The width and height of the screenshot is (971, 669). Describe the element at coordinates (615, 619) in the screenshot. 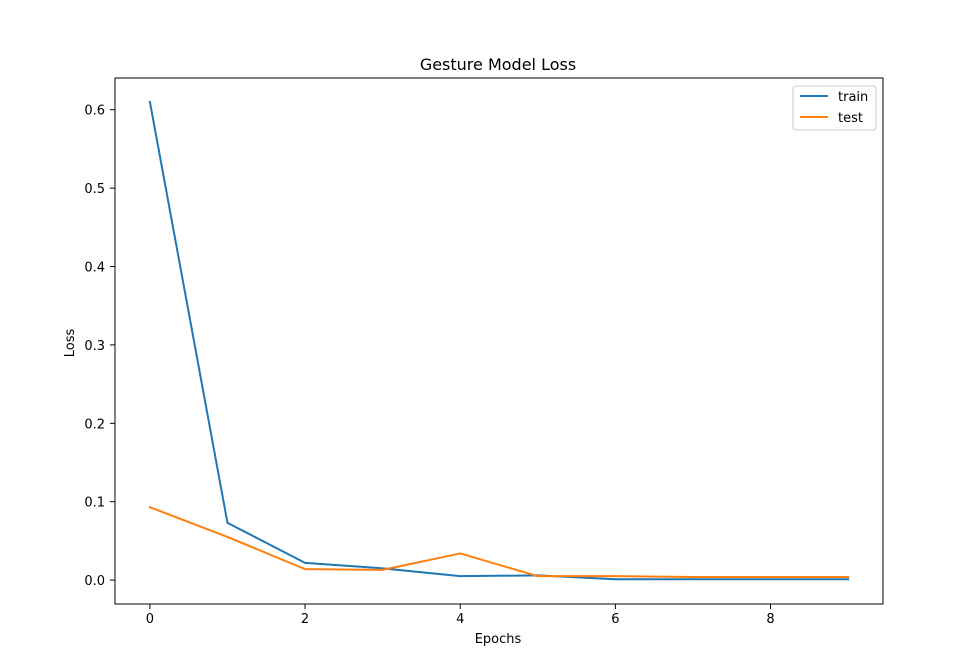

I see `x-tick-label: 6` at that location.